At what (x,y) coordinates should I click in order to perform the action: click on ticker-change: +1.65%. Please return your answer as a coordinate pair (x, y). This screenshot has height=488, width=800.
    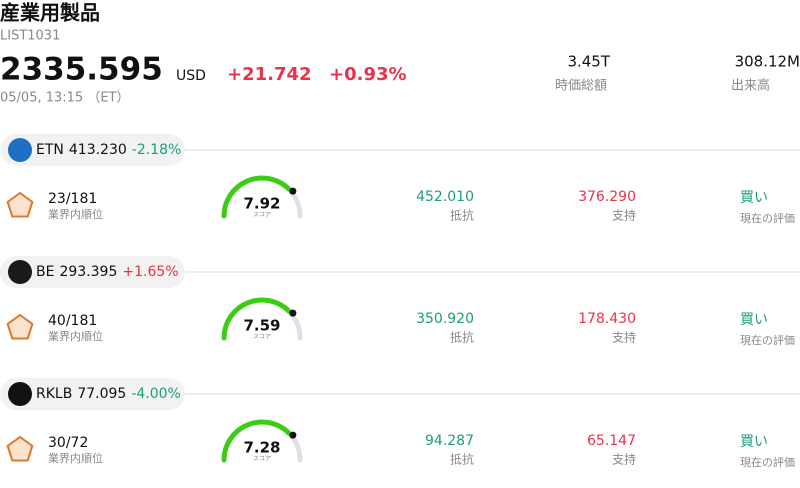
    Looking at the image, I should click on (150, 272).